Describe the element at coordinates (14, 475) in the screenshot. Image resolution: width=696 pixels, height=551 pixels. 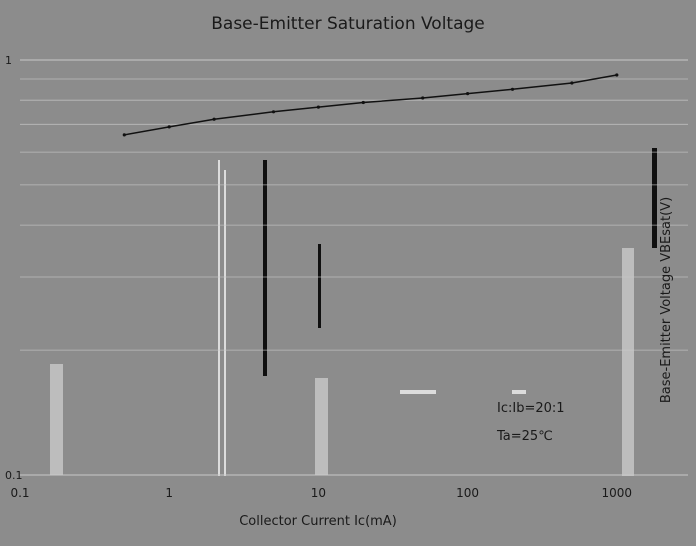
I see `y-tick-label: 0.1` at that location.